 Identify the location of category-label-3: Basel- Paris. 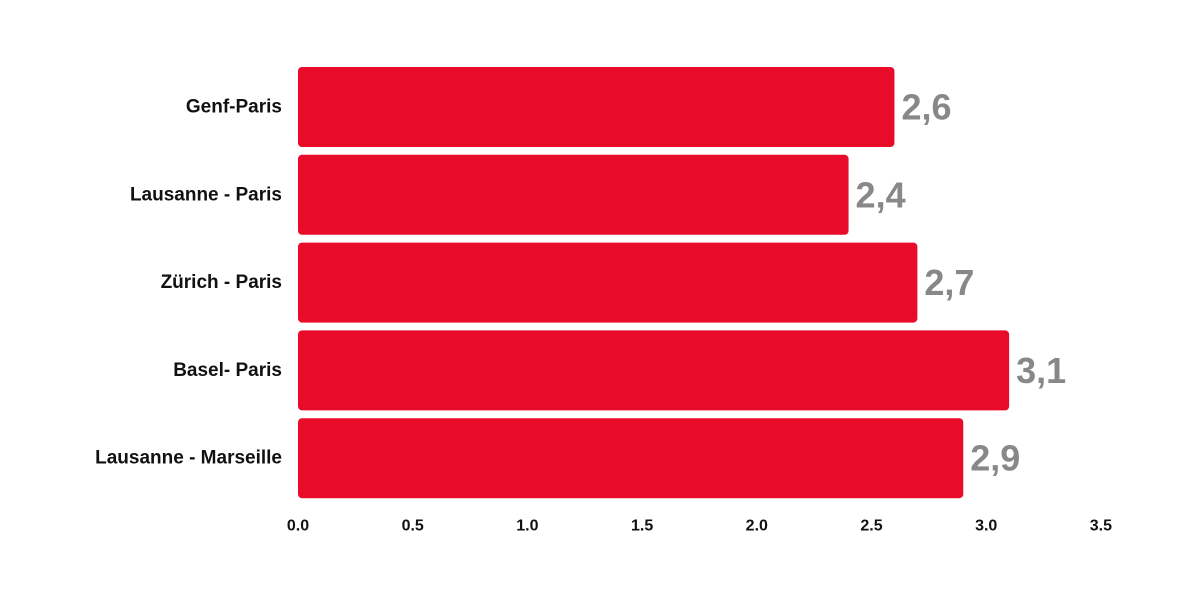
(227, 370).